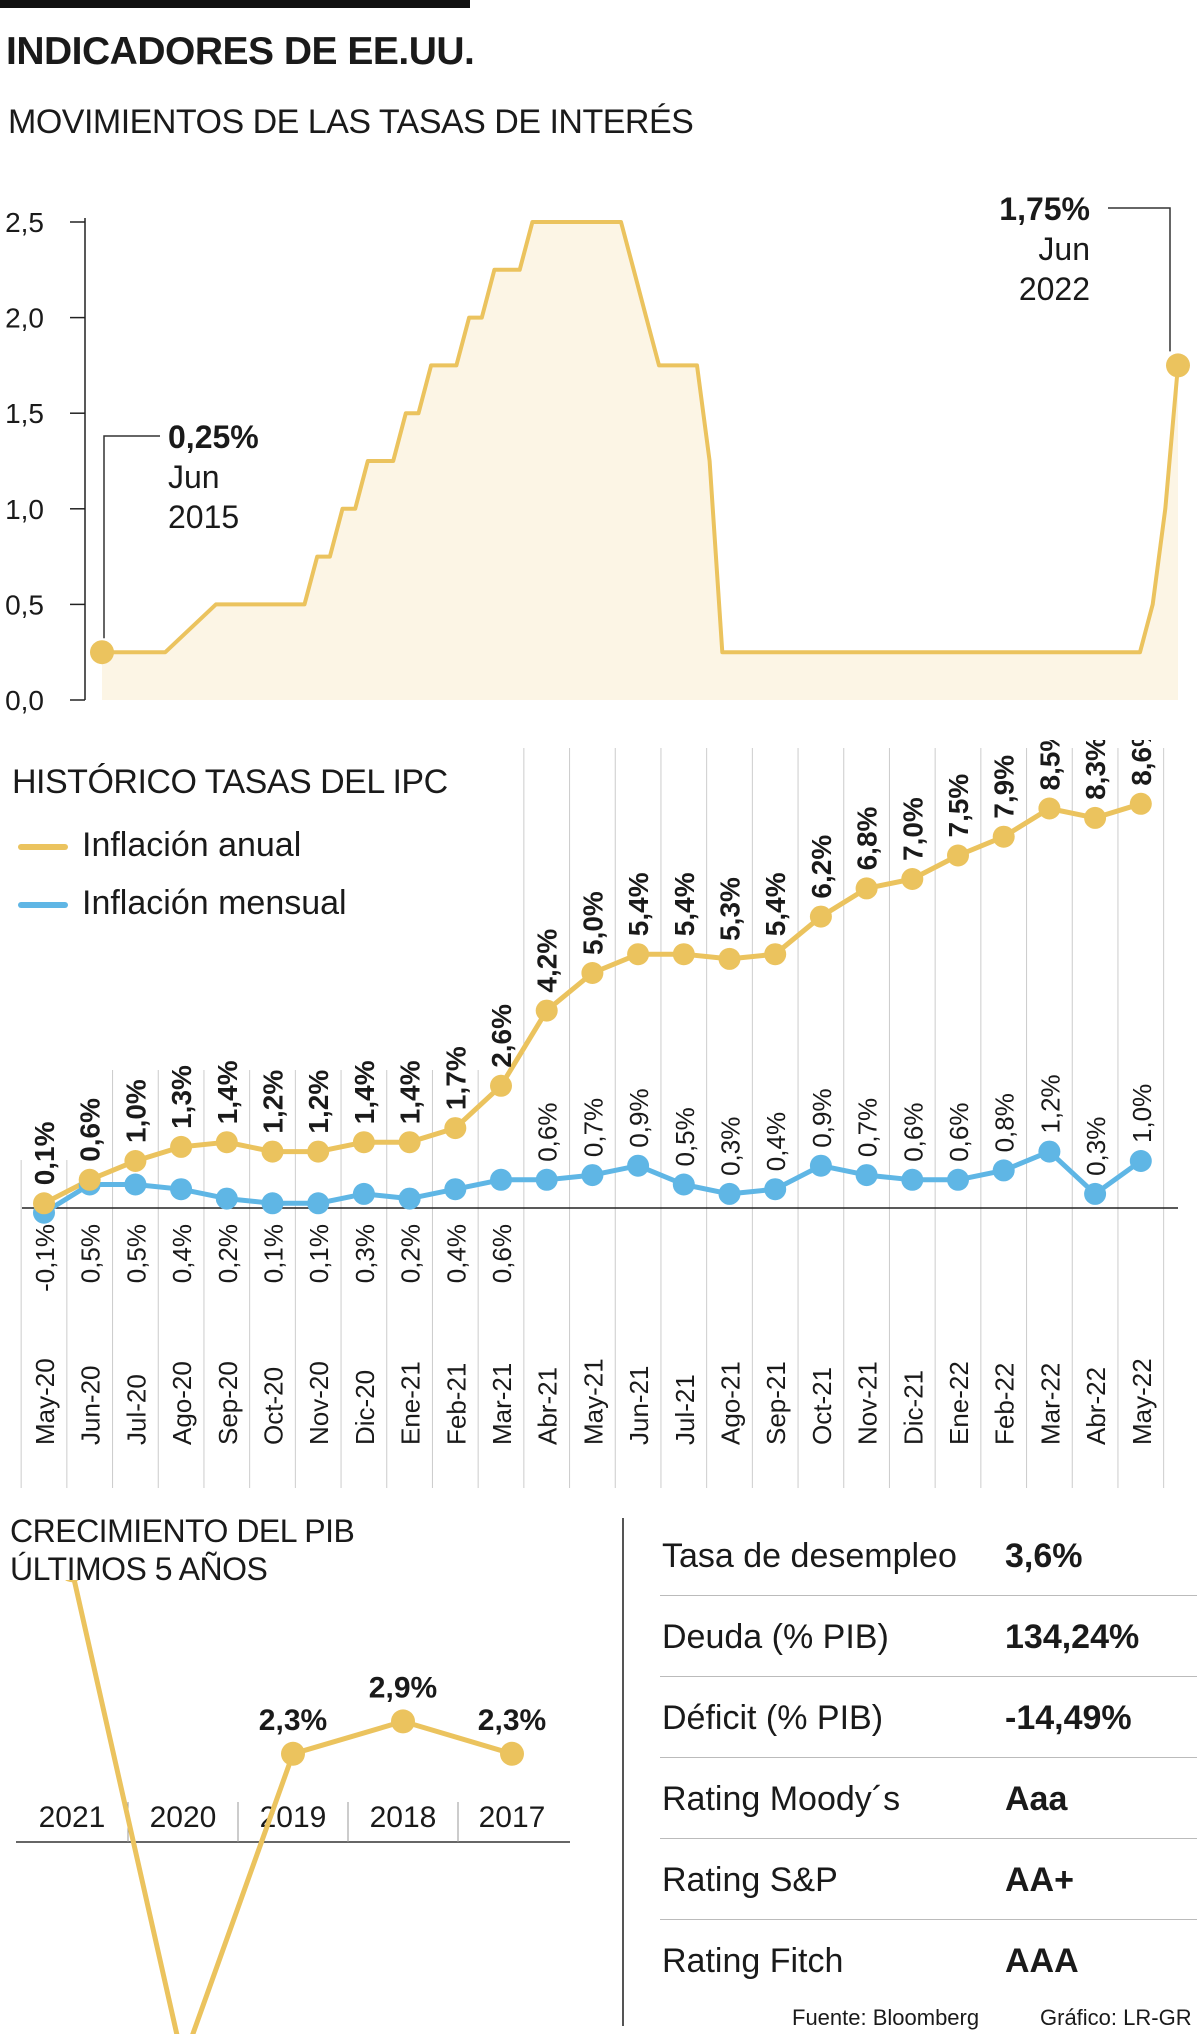 The image size is (1200, 2034). What do you see at coordinates (213, 437) in the screenshot?
I see `rates-start-value: 0,25%` at bounding box center [213, 437].